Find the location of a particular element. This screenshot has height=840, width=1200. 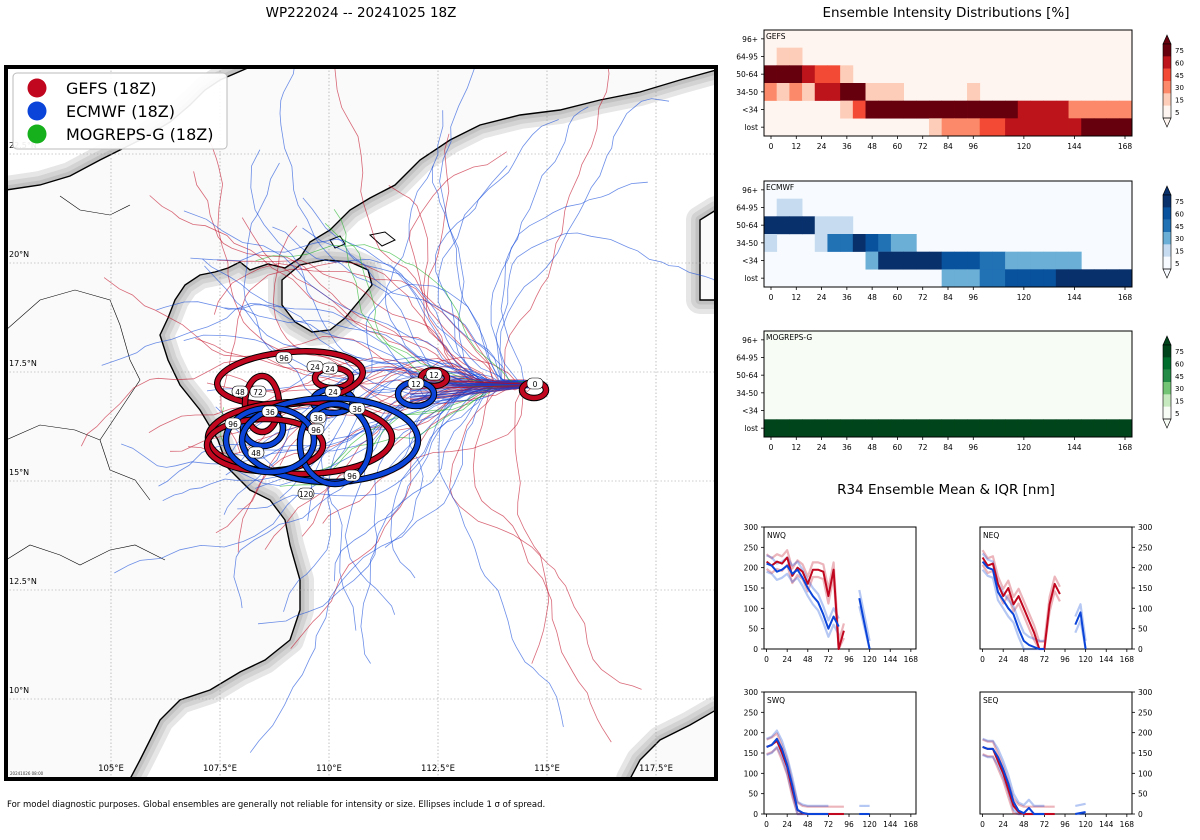

colorbar-tick-label: 60 is located at coordinates (1179, 64).